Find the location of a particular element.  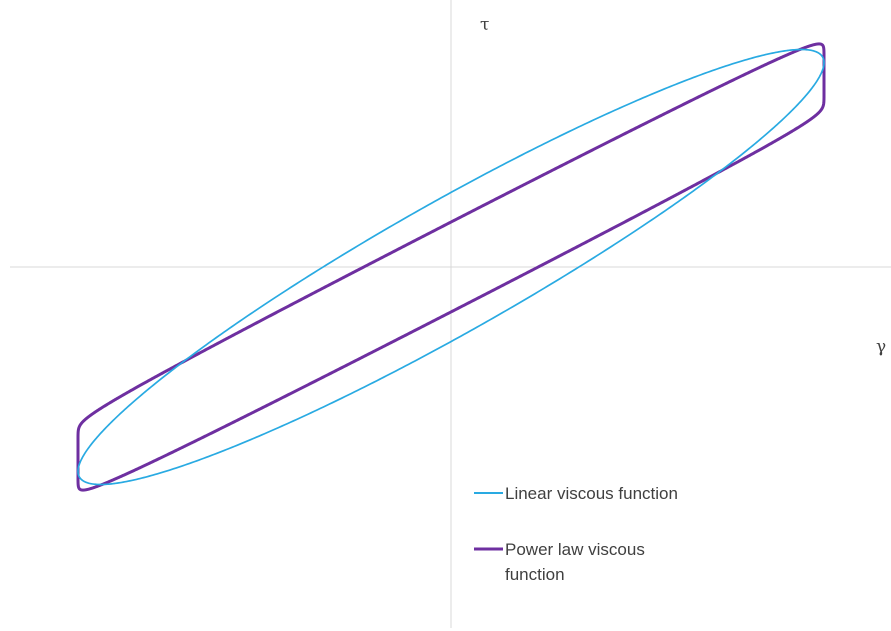

legend-label-power-law: Power law viscous function is located at coordinates (577, 562).